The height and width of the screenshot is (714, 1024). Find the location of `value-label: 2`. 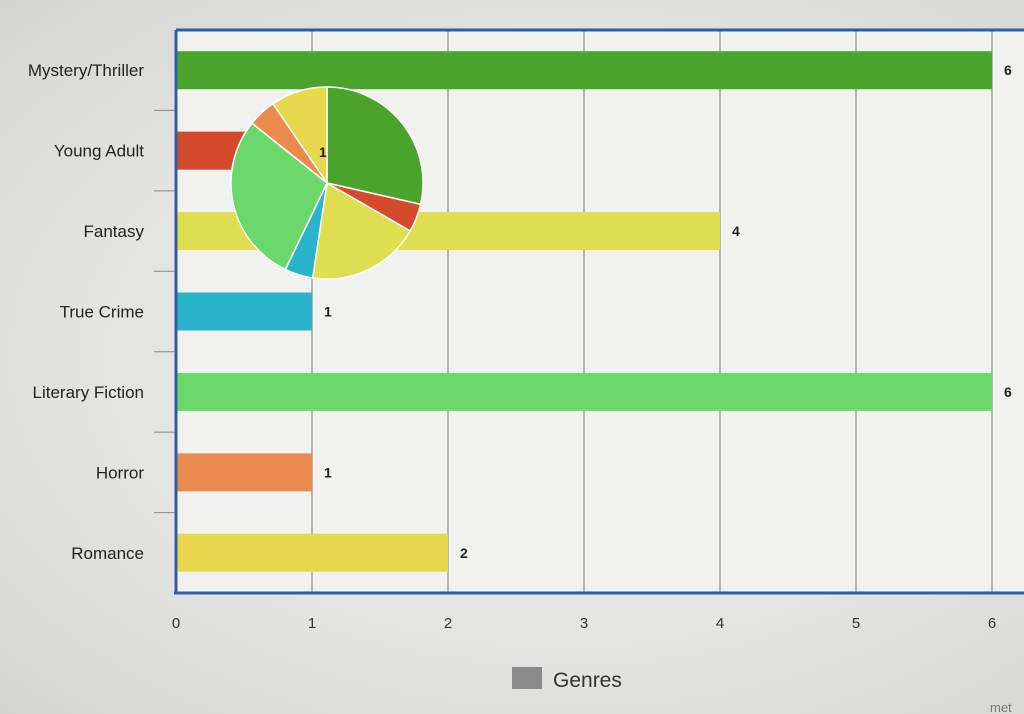

value-label: 2 is located at coordinates (464, 553).